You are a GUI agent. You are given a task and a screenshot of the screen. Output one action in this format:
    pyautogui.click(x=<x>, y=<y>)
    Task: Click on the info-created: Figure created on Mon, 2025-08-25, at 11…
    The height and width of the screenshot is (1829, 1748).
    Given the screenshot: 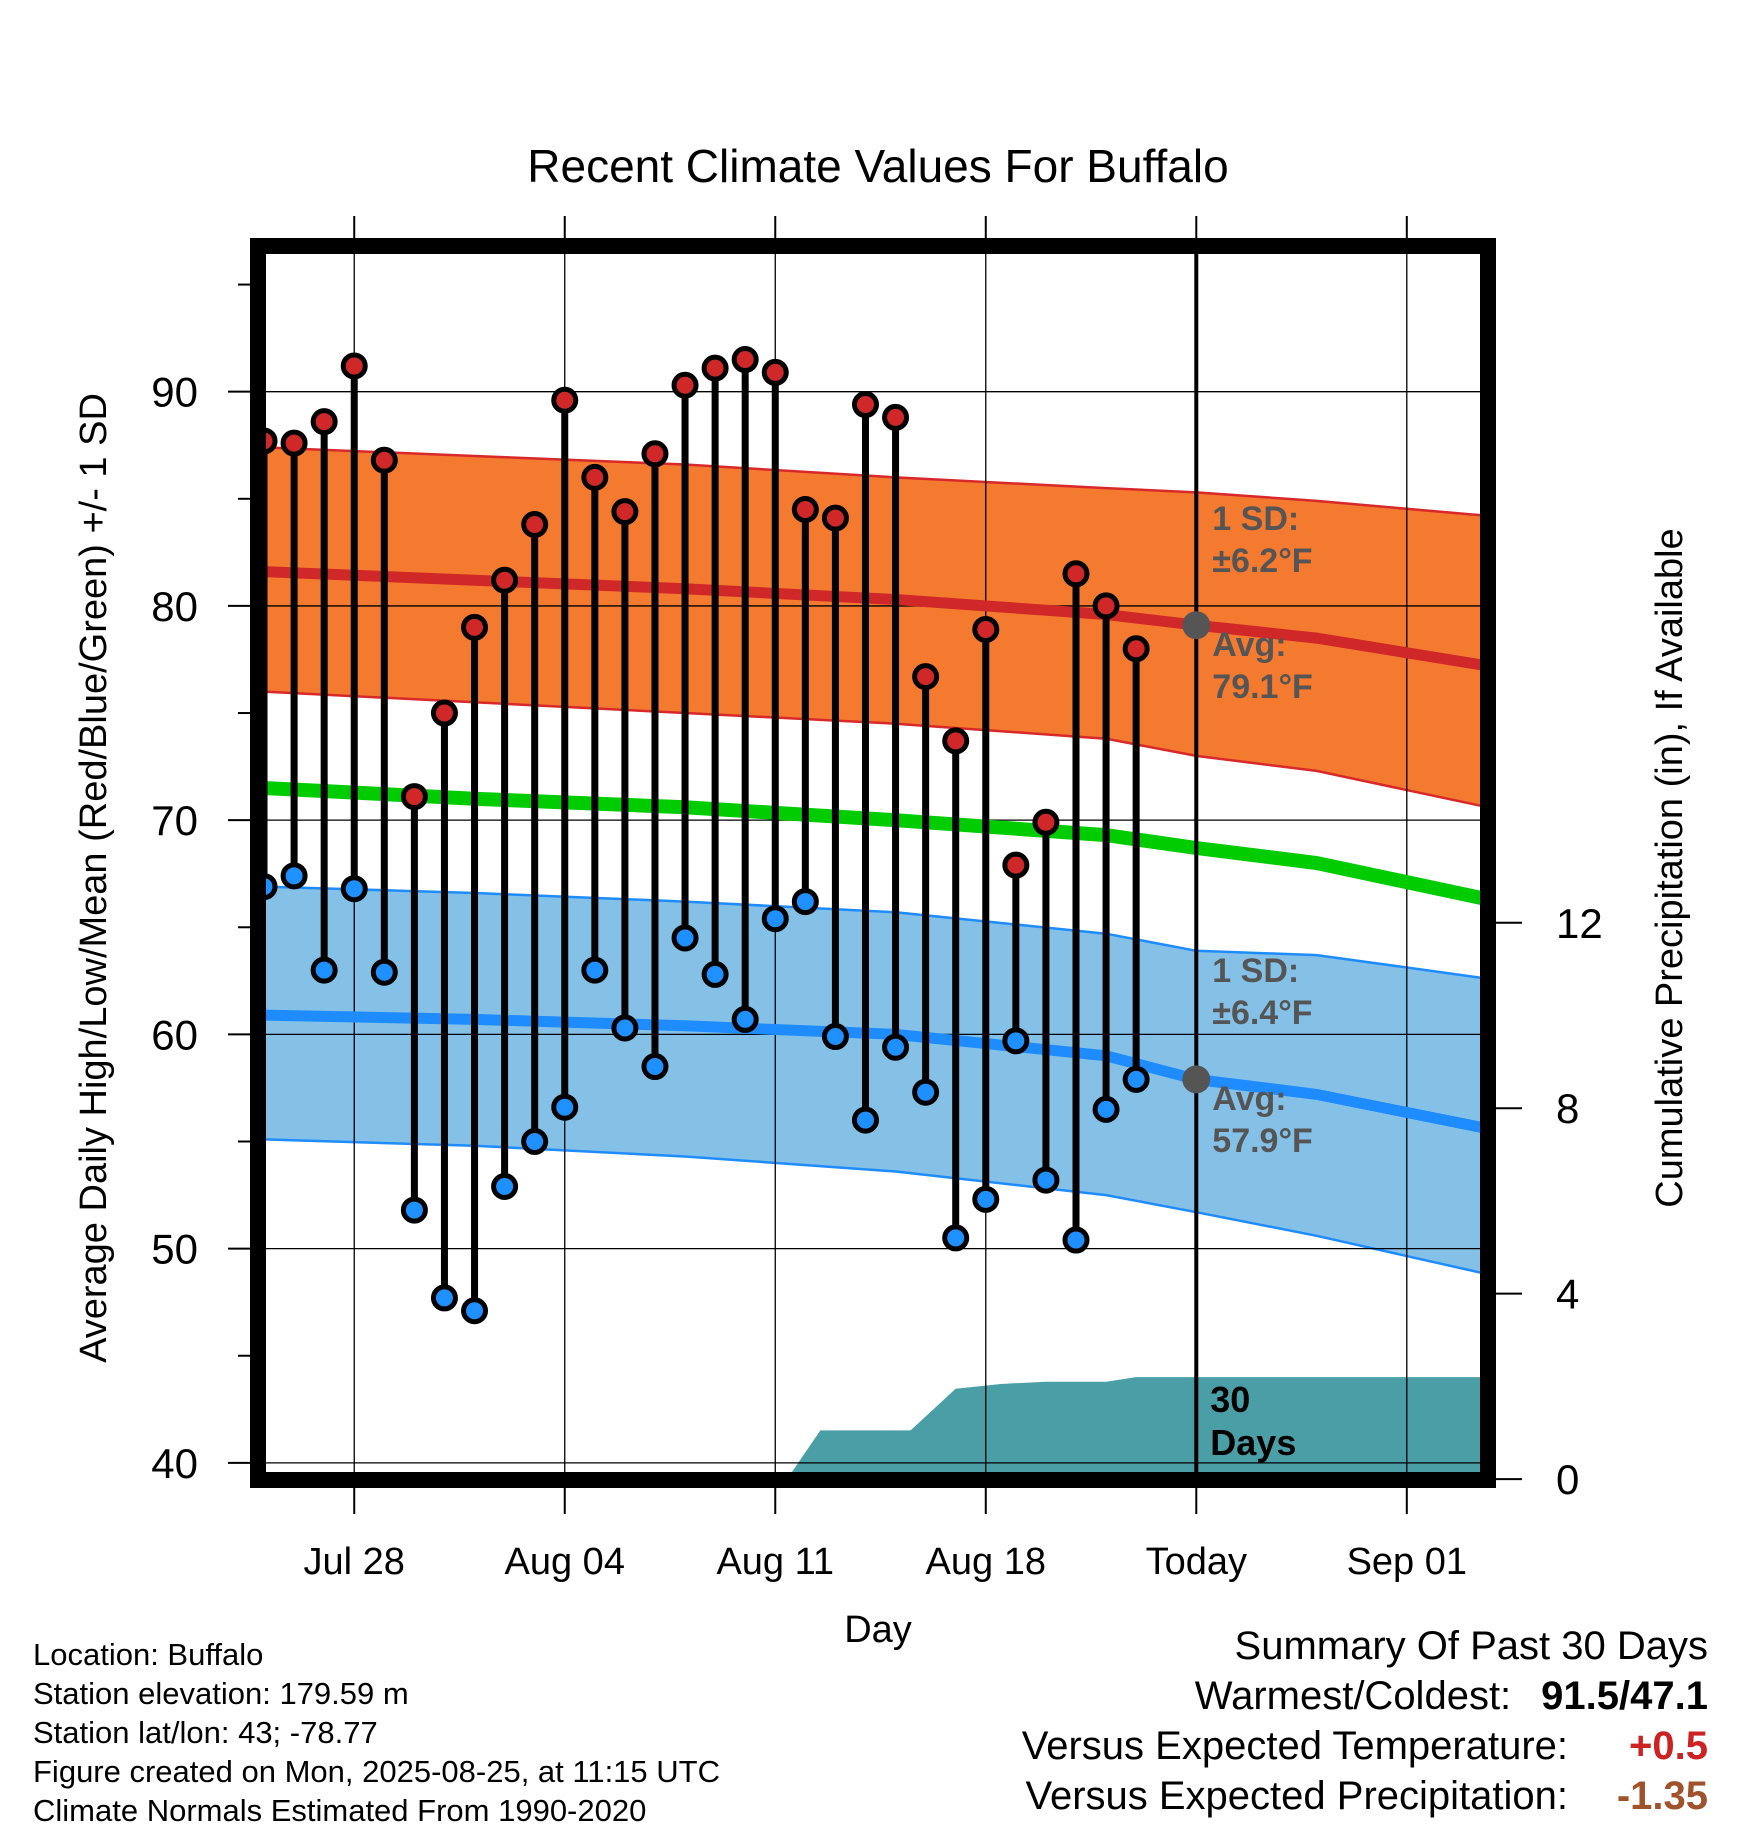 What is the action you would take?
    pyautogui.click(x=376, y=1771)
    